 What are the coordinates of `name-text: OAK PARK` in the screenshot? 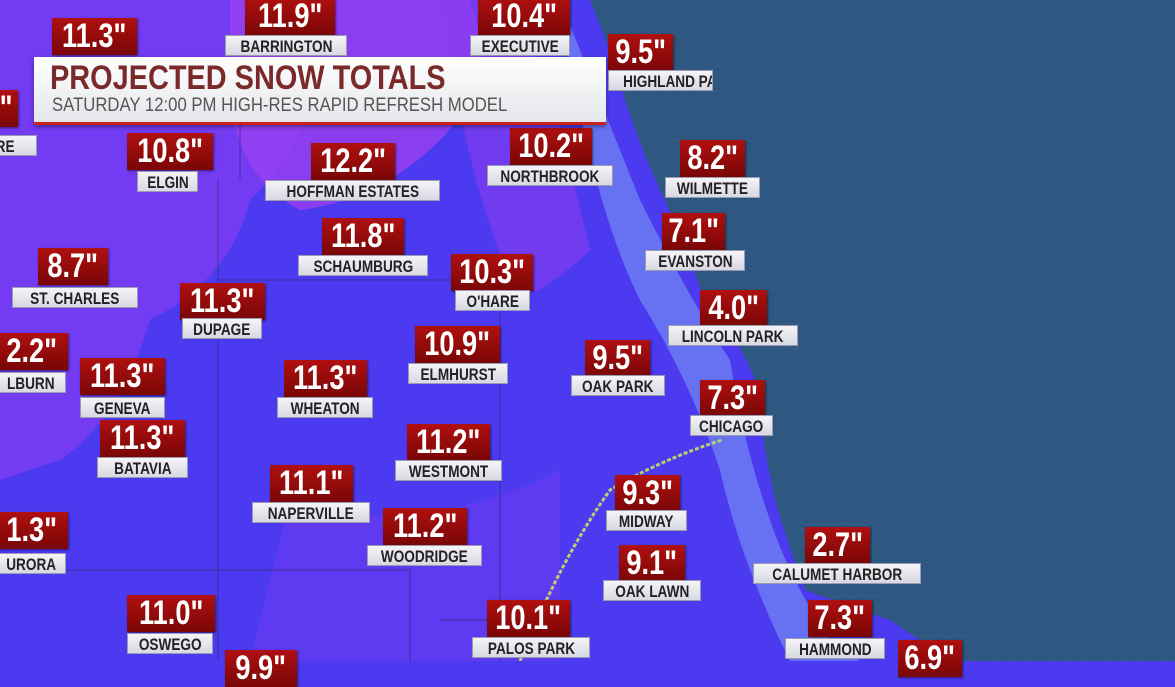 It's located at (618, 386).